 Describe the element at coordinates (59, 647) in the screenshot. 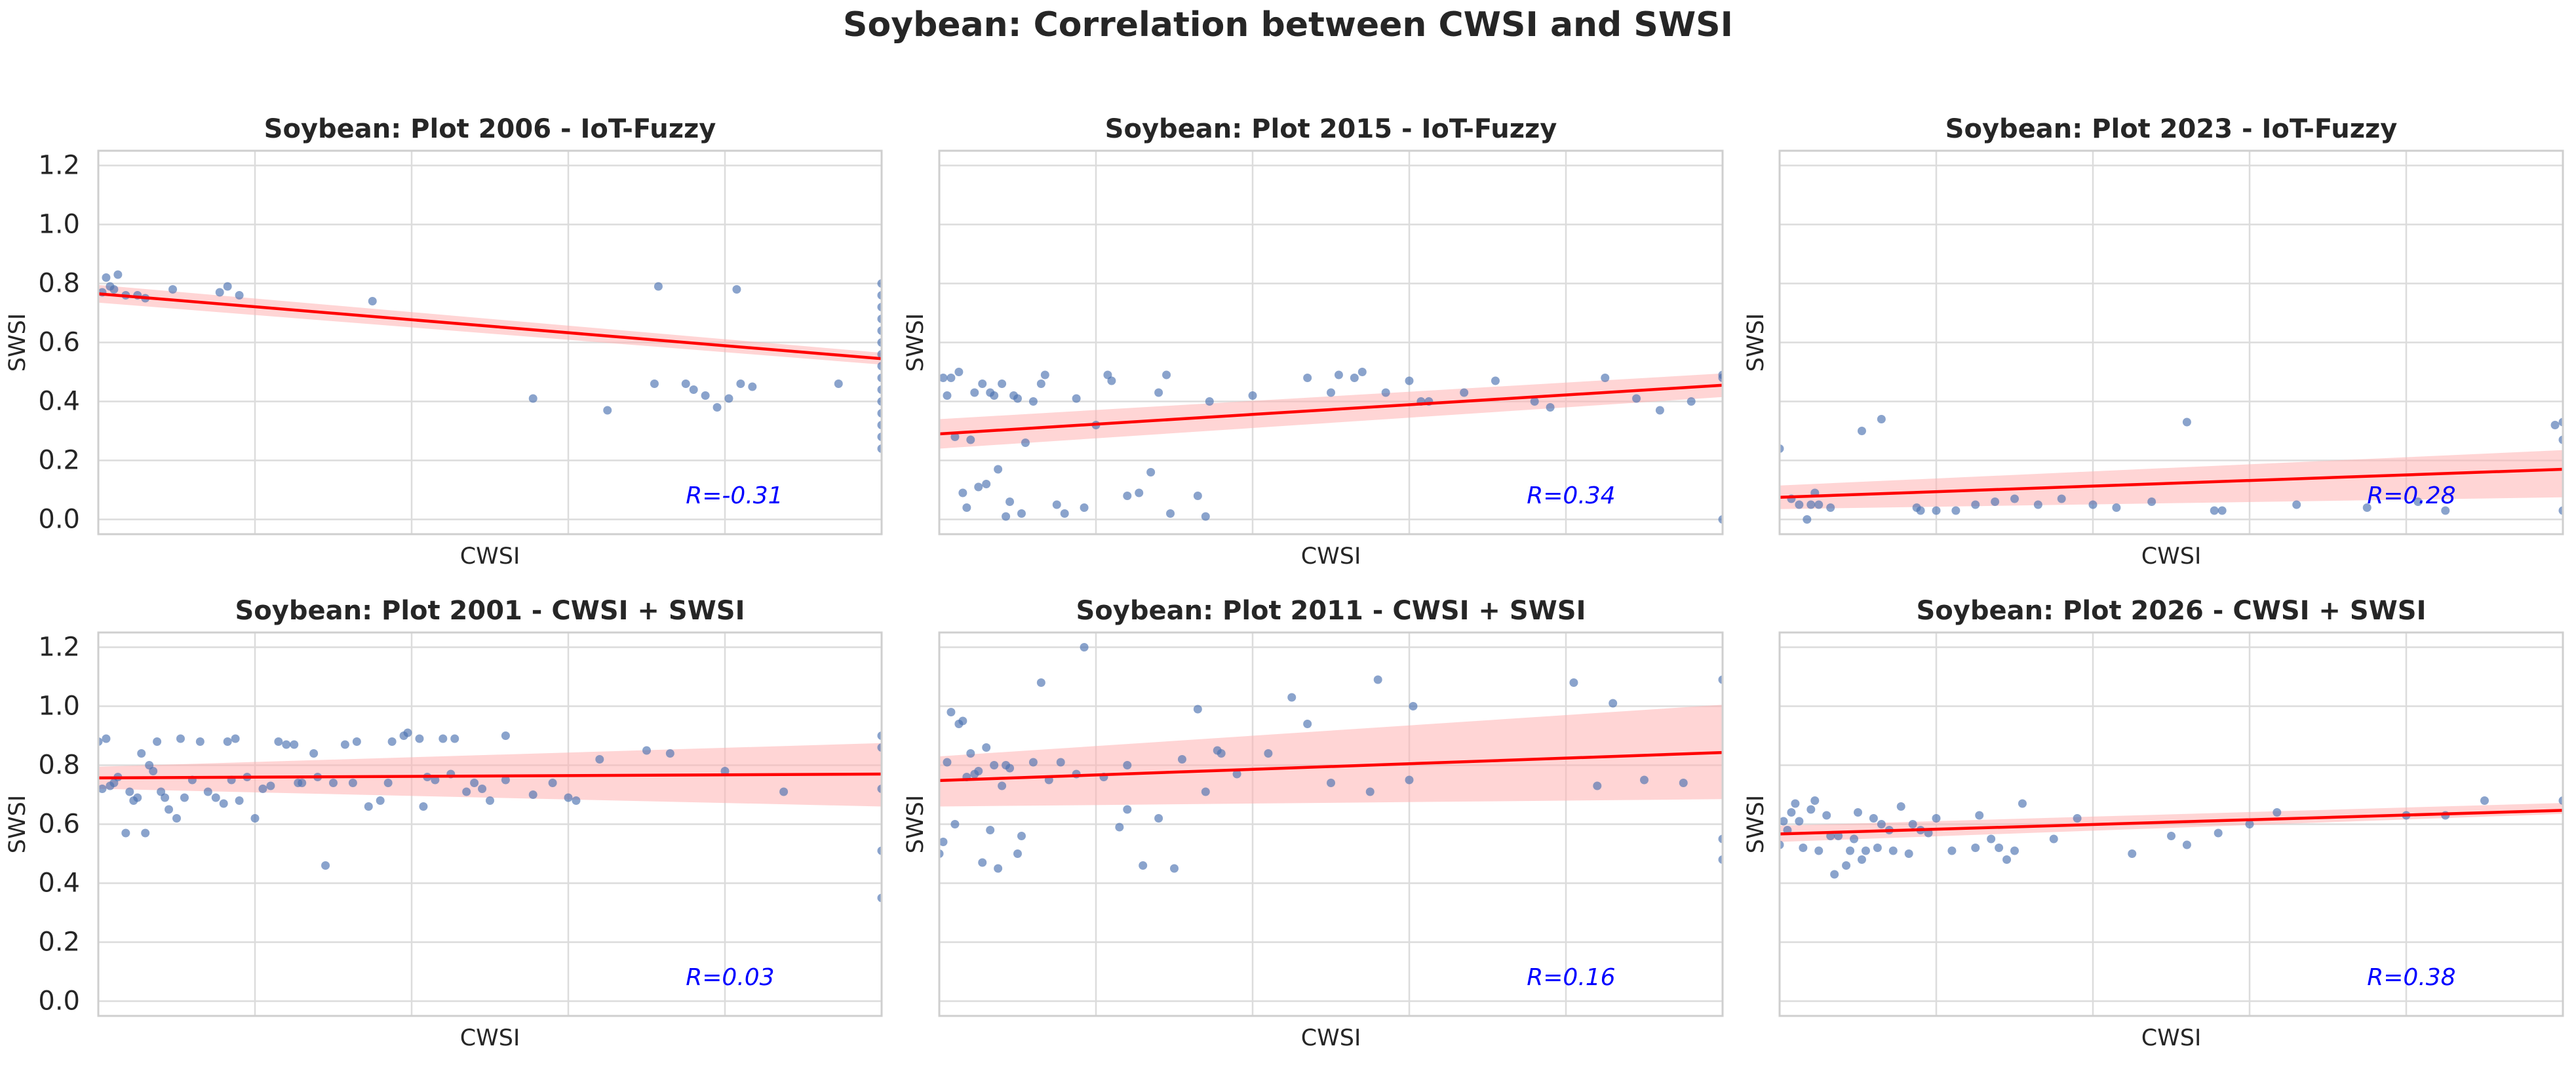

I see `y-tick-label: 1.2` at that location.